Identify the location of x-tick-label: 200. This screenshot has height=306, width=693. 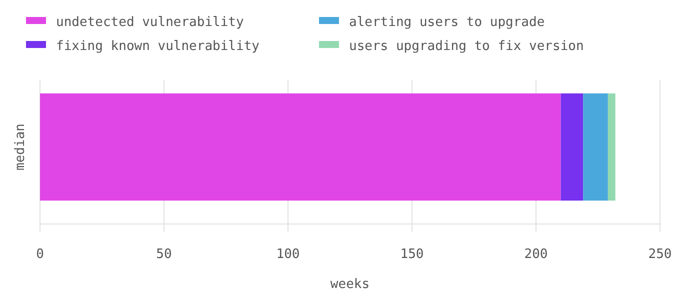
(536, 254).